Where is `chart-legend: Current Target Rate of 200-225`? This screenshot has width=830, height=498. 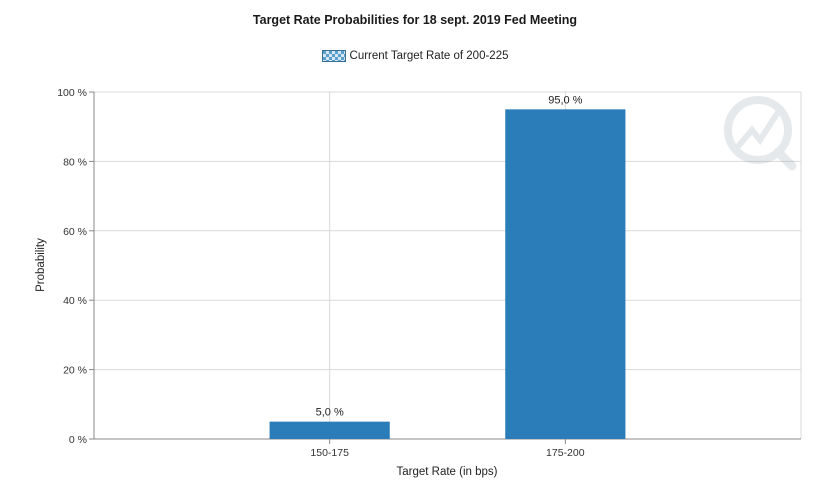 chart-legend: Current Target Rate of 200-225 is located at coordinates (415, 56).